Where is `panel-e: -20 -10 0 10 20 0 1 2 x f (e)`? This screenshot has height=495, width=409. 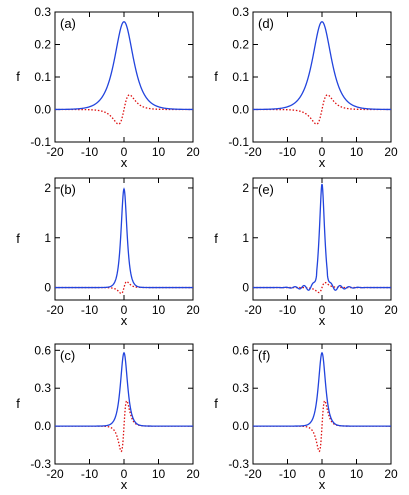
panel-e: -20 -10 0 10 20 0 1 2 x f (e) is located at coordinates (306, 252).